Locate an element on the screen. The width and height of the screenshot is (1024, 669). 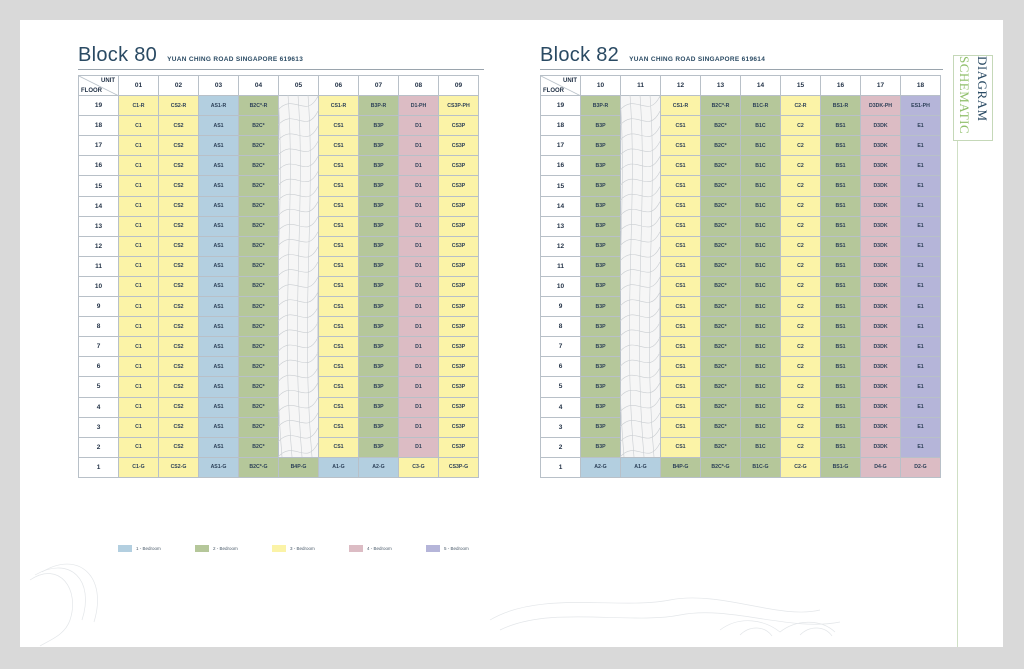
floor-number: 1 is located at coordinates (98, 467).